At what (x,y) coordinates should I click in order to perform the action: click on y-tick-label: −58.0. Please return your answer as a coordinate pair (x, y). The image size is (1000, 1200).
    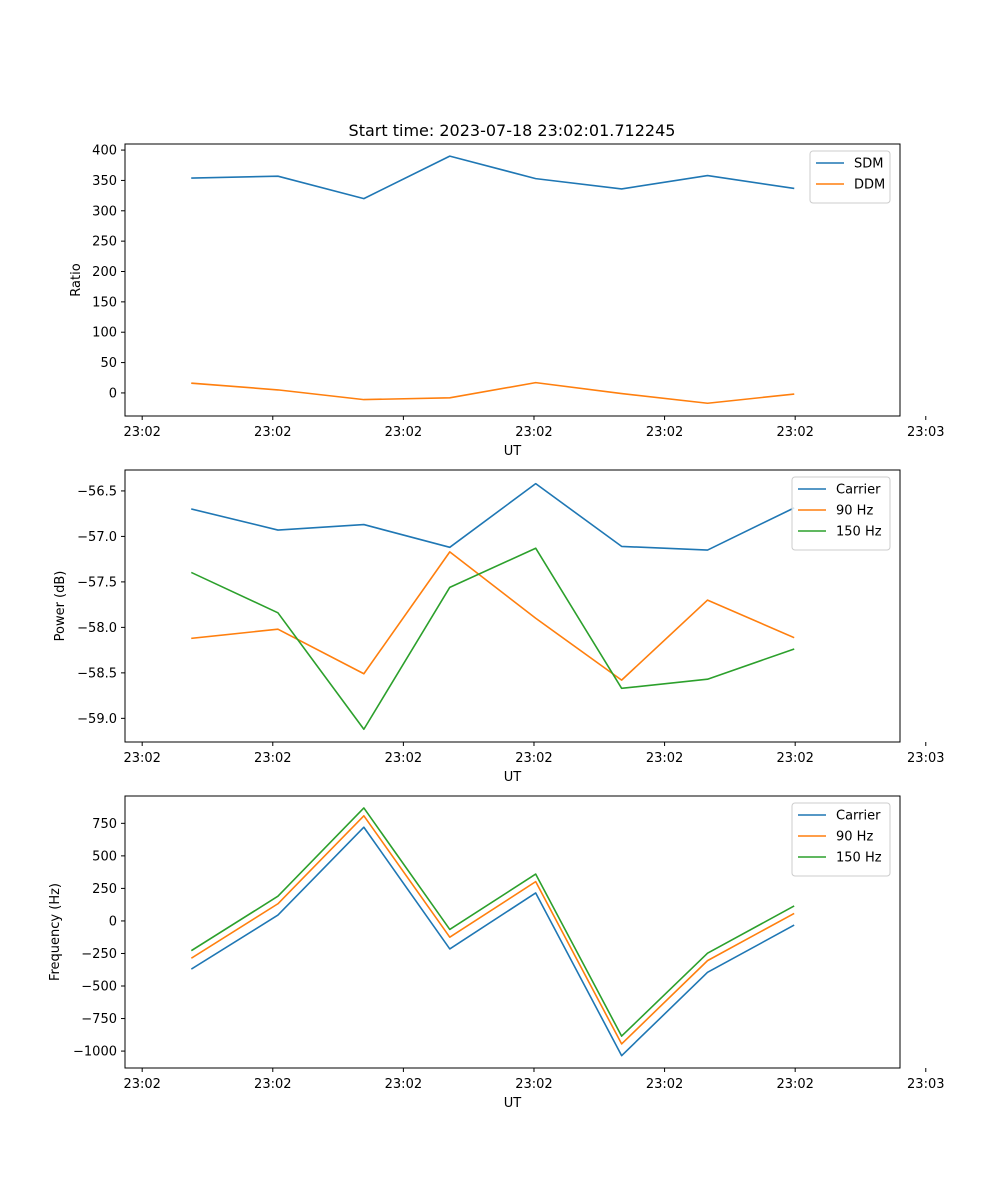
    Looking at the image, I should click on (97, 628).